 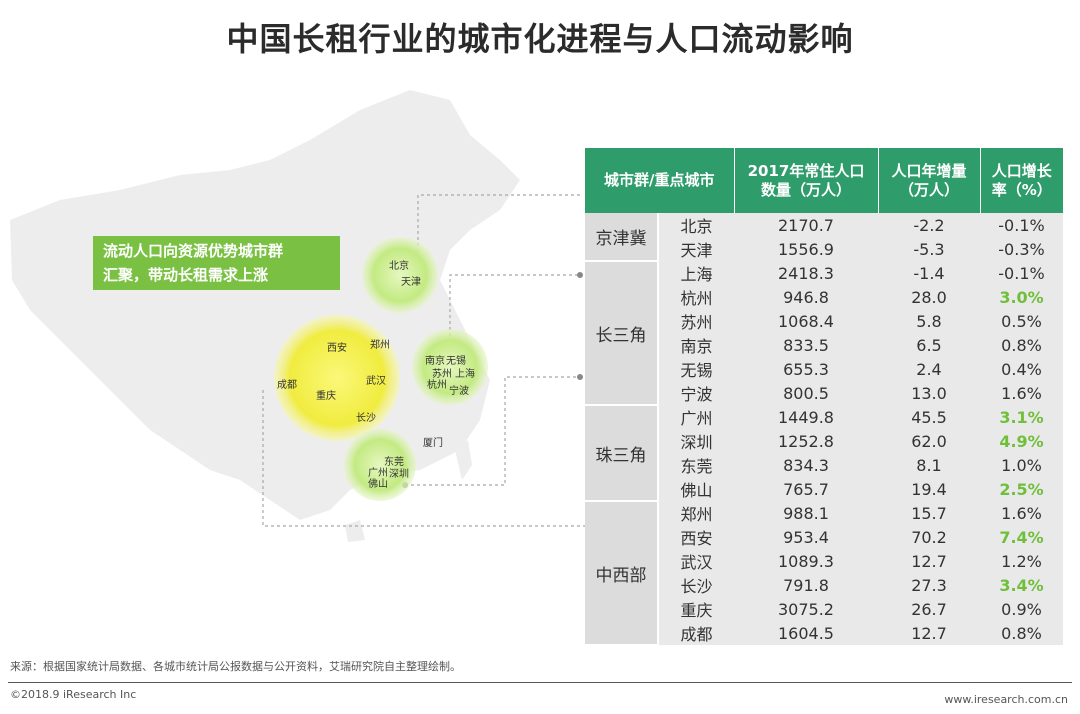 I want to click on increase-cell: 19.4, so click(x=929, y=489).